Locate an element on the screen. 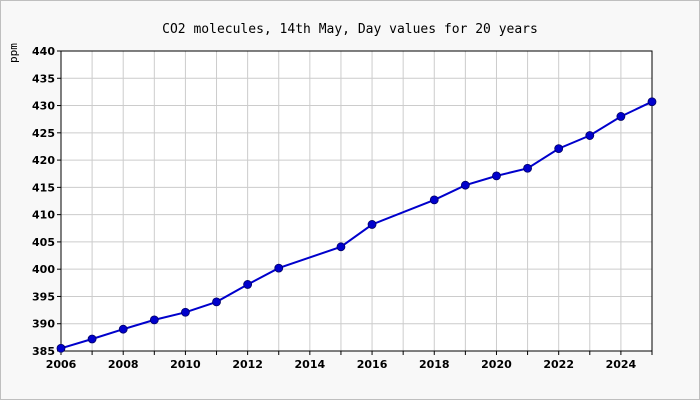 This screenshot has width=700, height=400. y-tick-label: 410 is located at coordinates (43, 215).